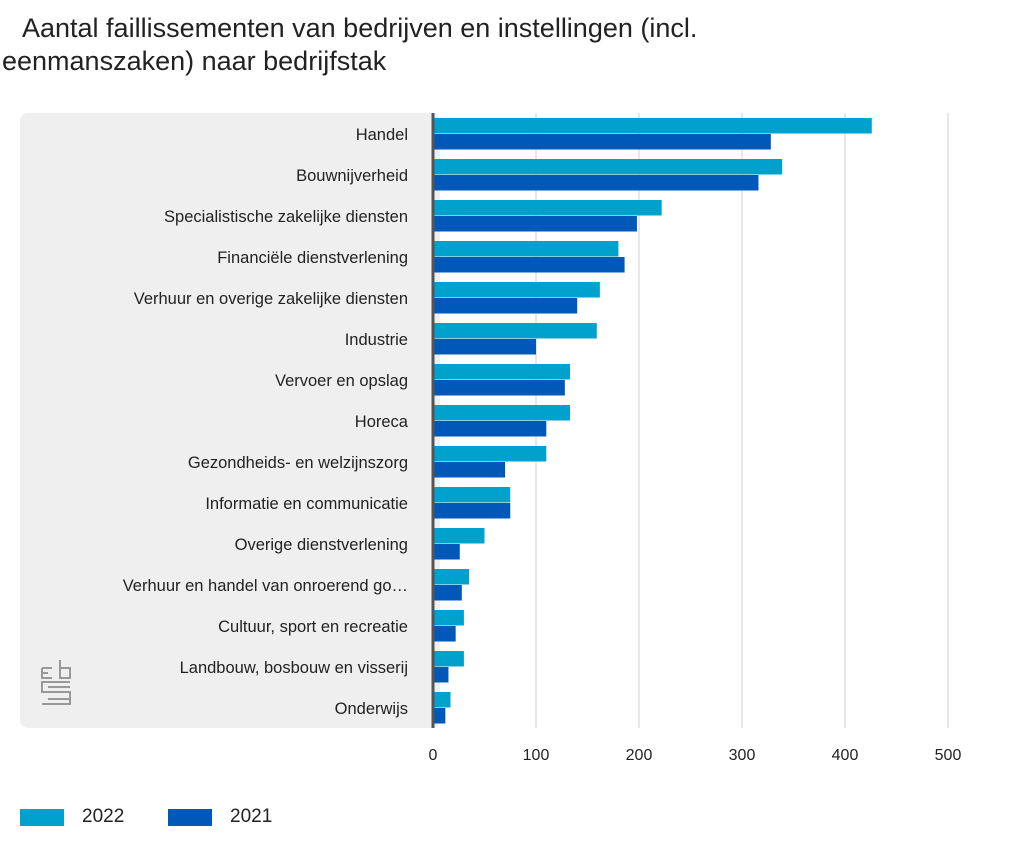  I want to click on category-label: Specialistische zakelijke diensten, so click(286, 217).